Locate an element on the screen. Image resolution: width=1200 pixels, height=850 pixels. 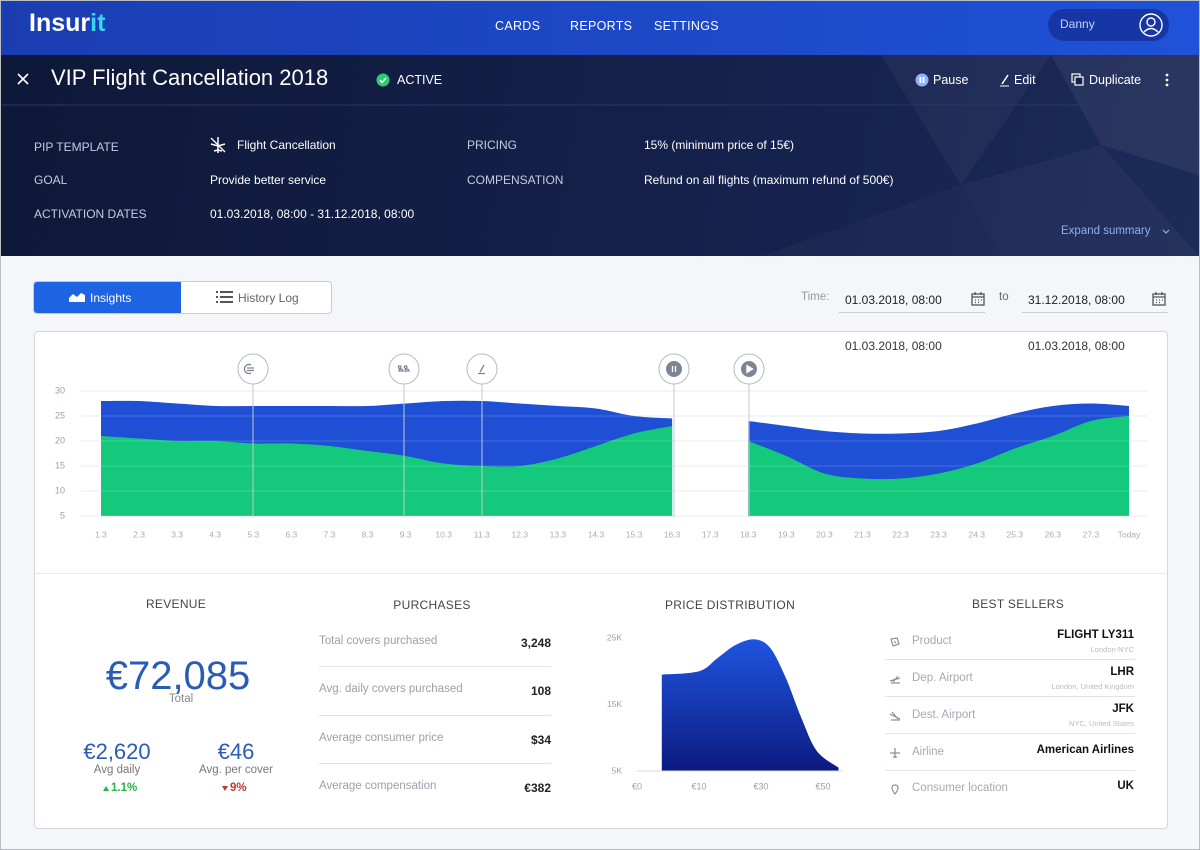
stat-label: Avg daily is located at coordinates (117, 770).